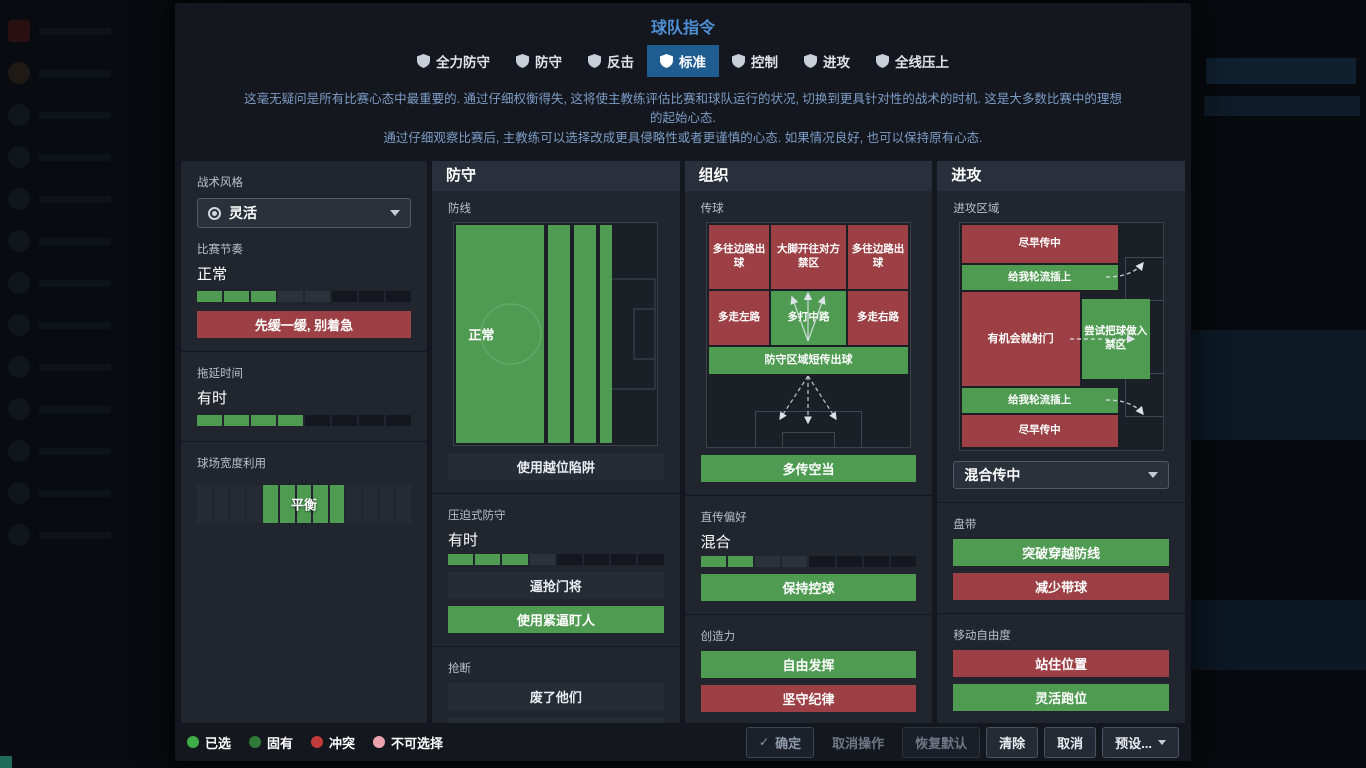 Image resolution: width=1366 pixels, height=768 pixels. What do you see at coordinates (594, 61) in the screenshot?
I see `counter-shield-icon` at bounding box center [594, 61].